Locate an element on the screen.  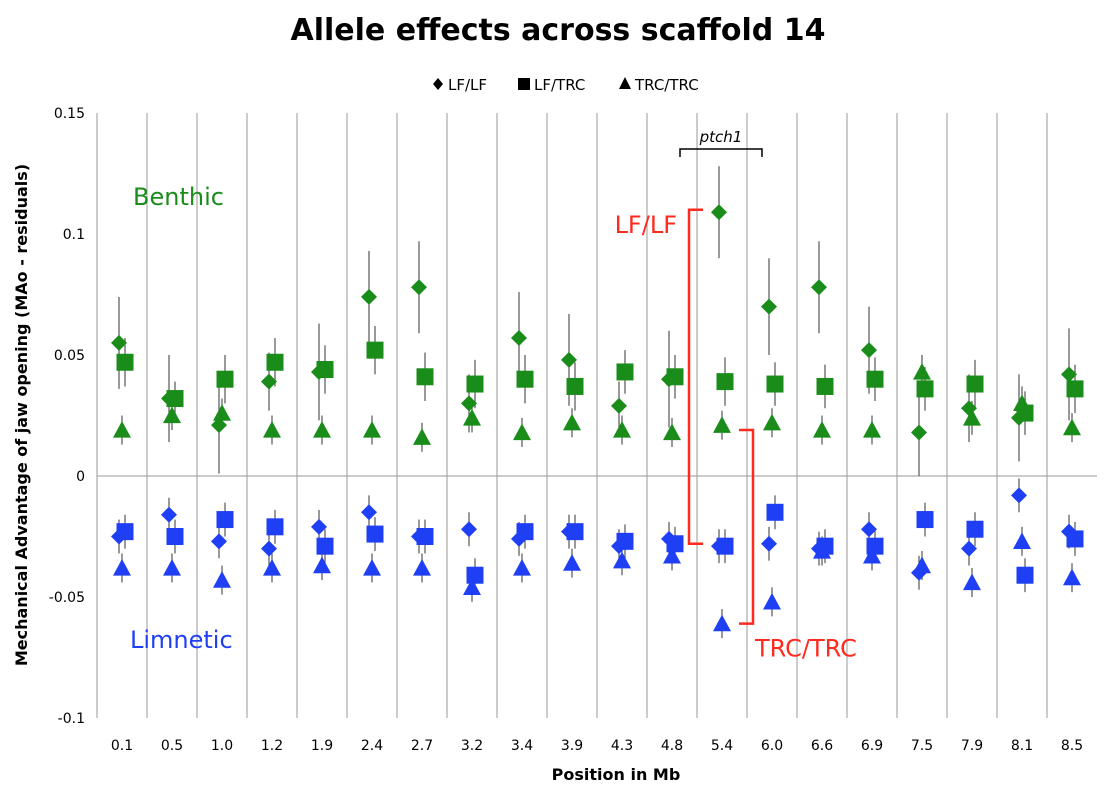
y-tick-label: 0.15 is located at coordinates (69, 114).